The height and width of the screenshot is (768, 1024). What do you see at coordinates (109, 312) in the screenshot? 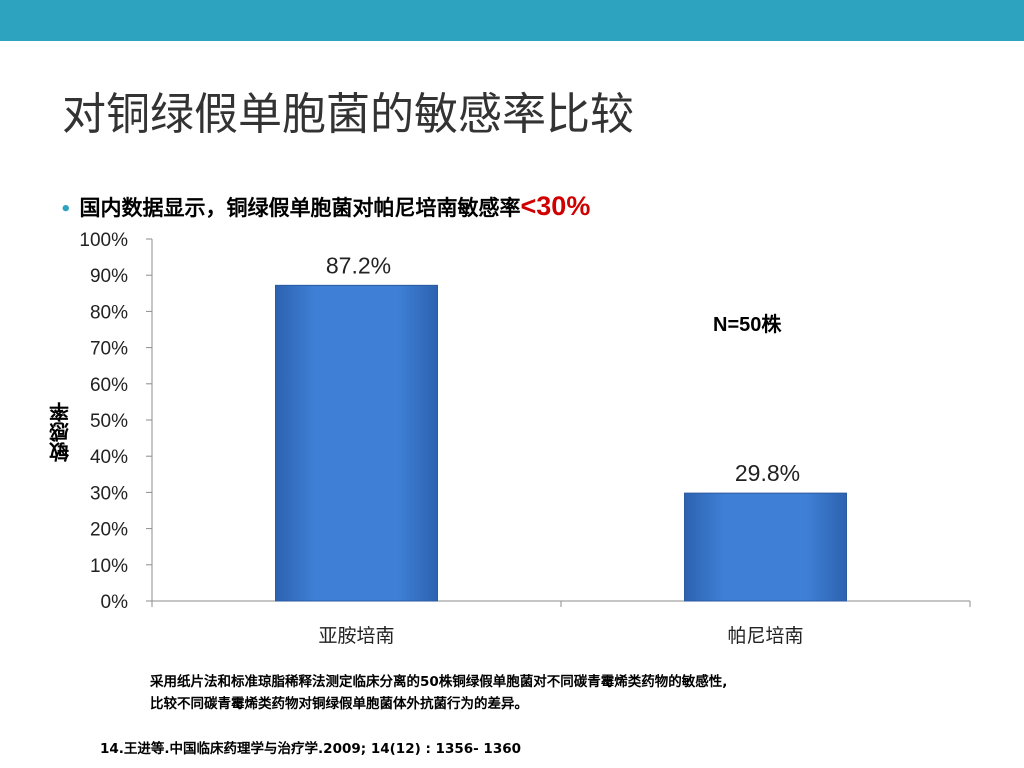
I see `y-tick-label: 80%` at bounding box center [109, 312].